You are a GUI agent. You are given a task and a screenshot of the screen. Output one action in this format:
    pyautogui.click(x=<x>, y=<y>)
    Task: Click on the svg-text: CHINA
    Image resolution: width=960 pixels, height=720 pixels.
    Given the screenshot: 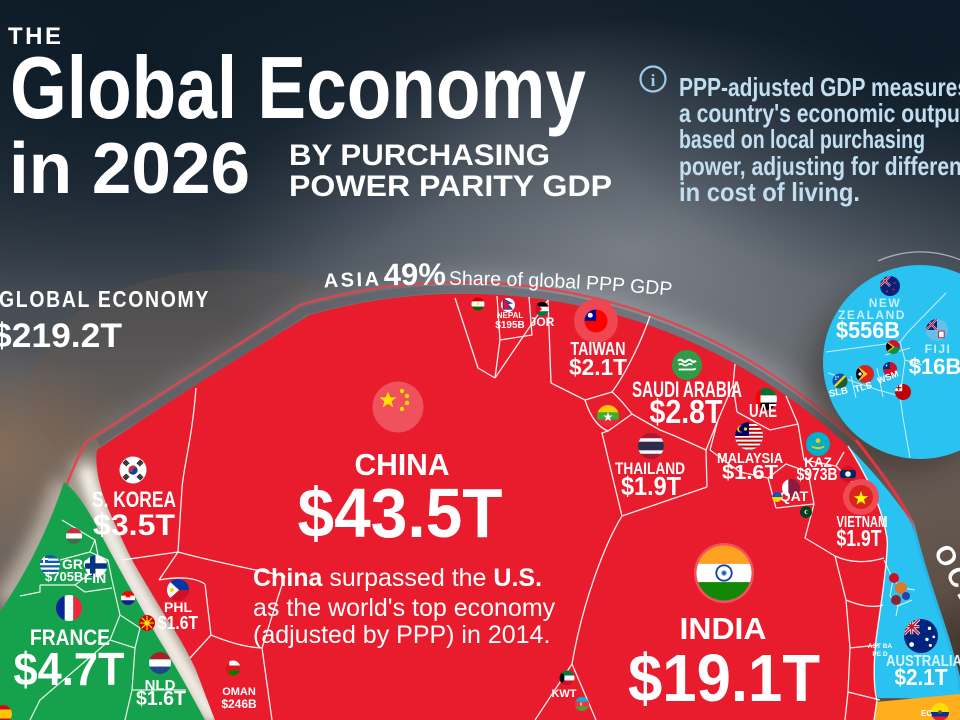 What is the action you would take?
    pyautogui.click(x=402, y=464)
    